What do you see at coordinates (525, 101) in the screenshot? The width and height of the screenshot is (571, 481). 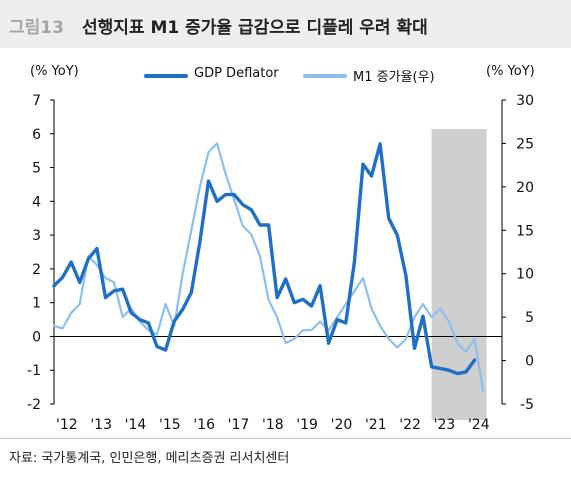 I see `right-tick-label: 30` at bounding box center [525, 101].